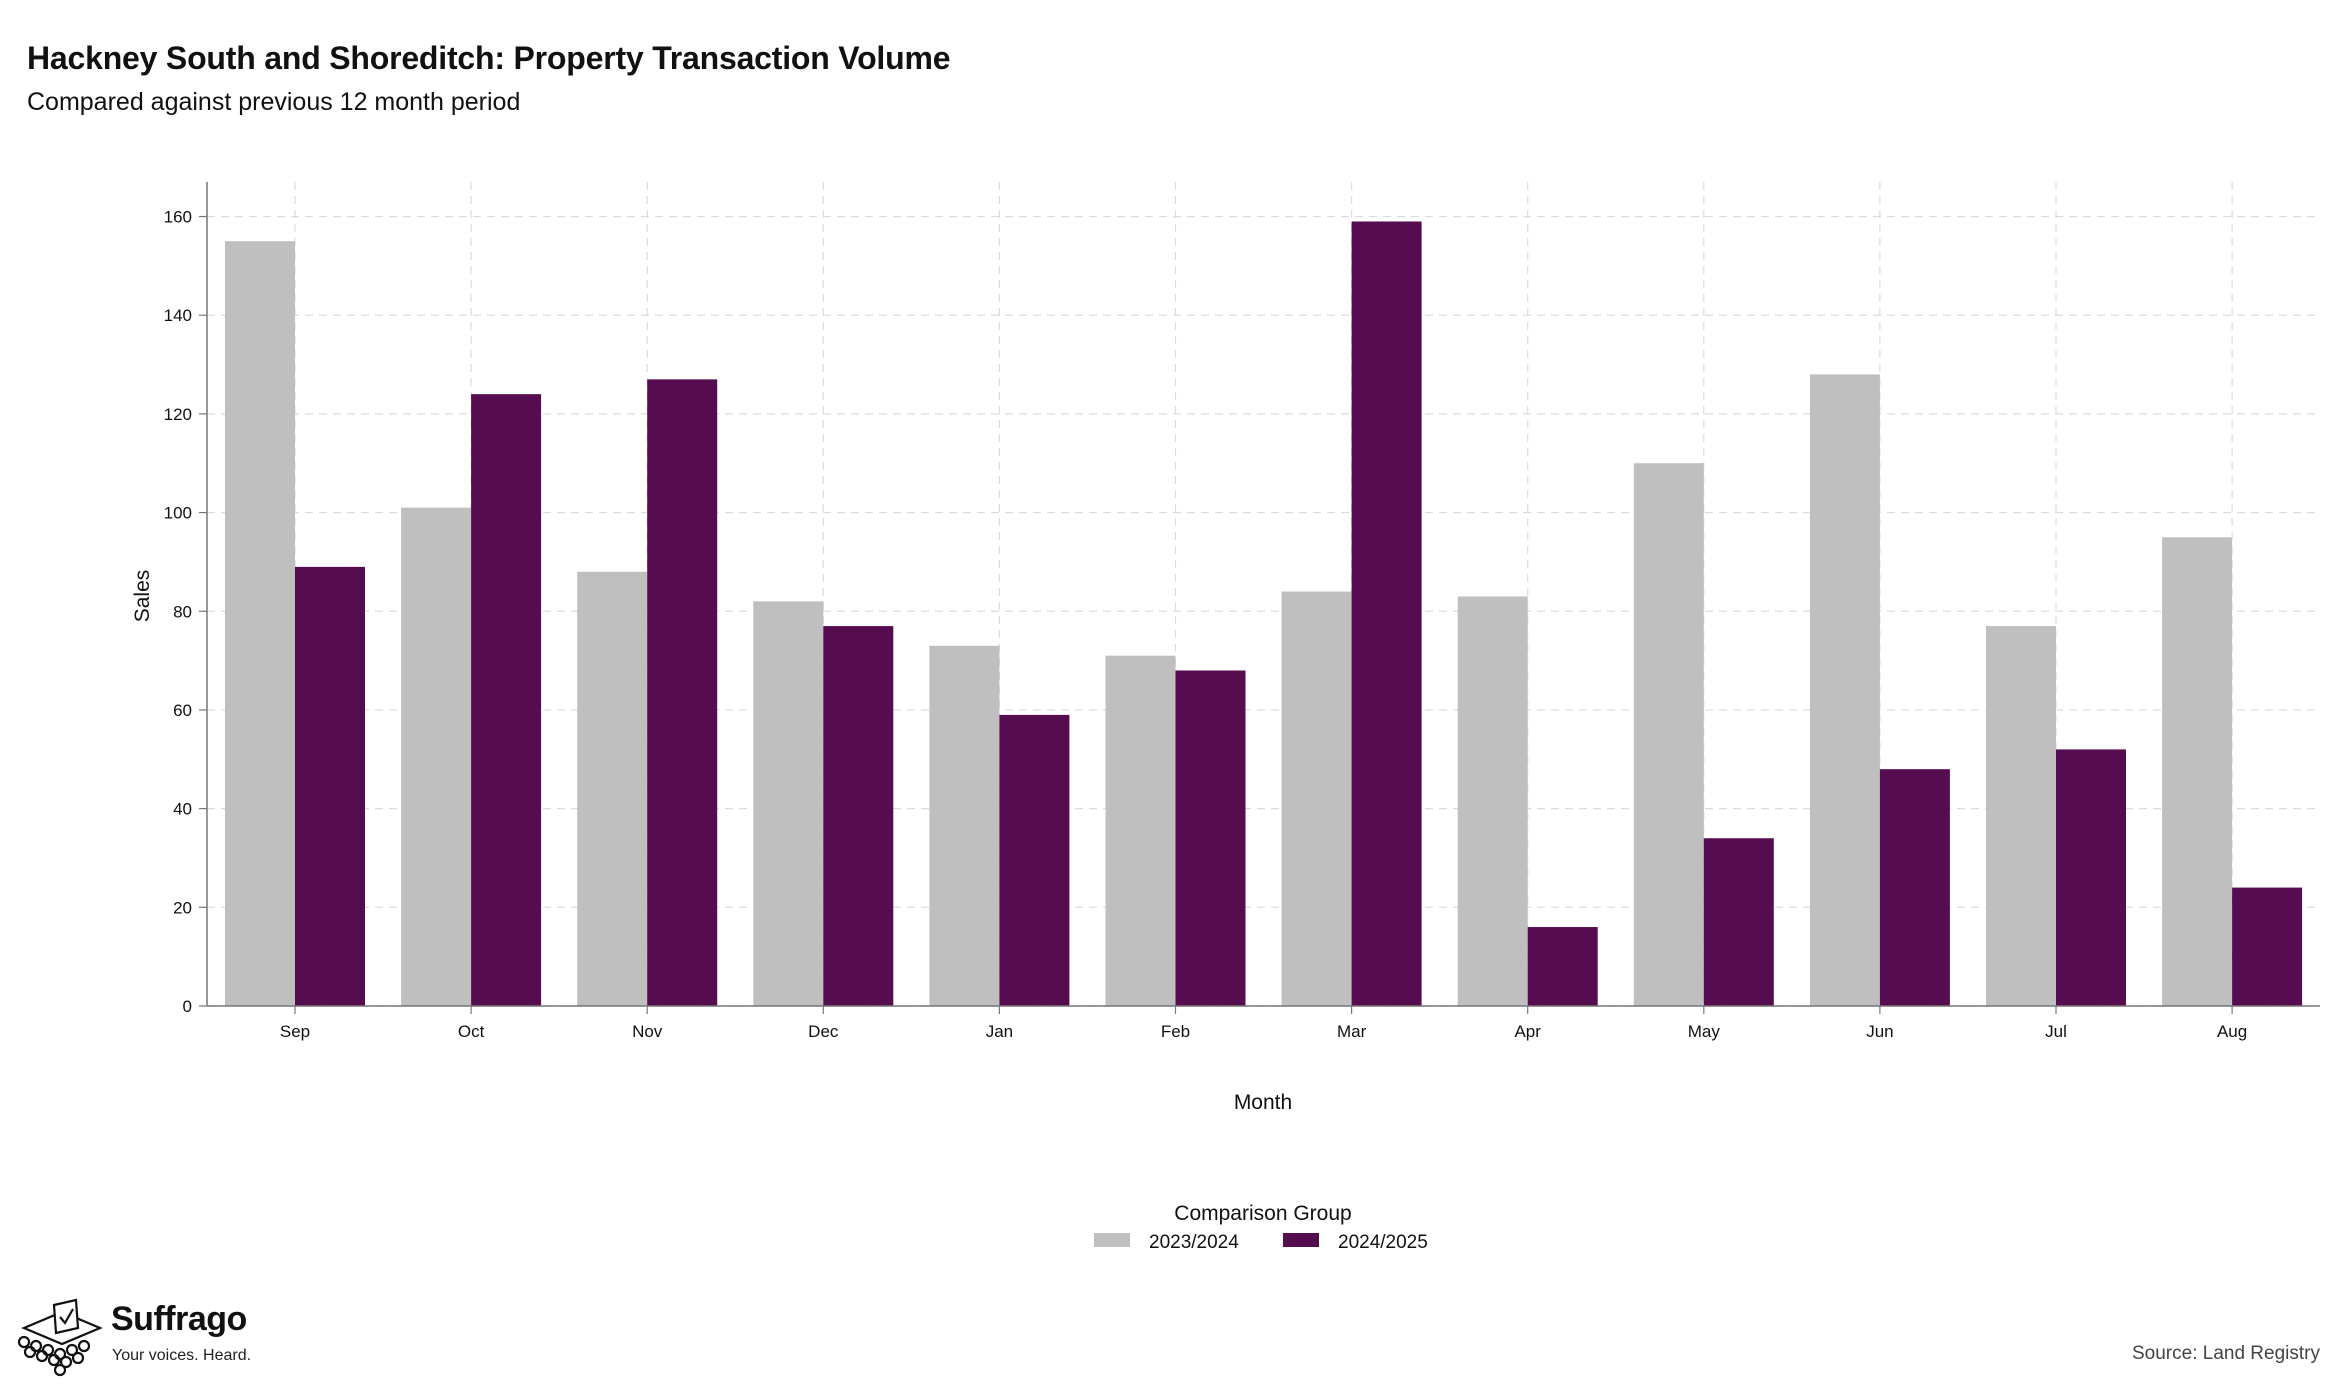 The image size is (2334, 1388). What do you see at coordinates (964, 825) in the screenshot?
I see `bar-2023-2024-jan` at bounding box center [964, 825].